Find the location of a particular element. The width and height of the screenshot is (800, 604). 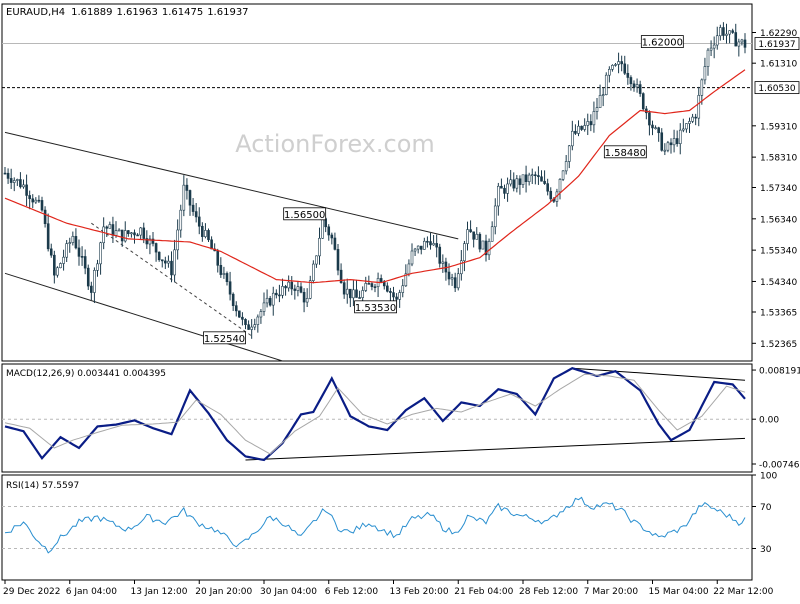

annotation-label: 1.62000 is located at coordinates (662, 43).